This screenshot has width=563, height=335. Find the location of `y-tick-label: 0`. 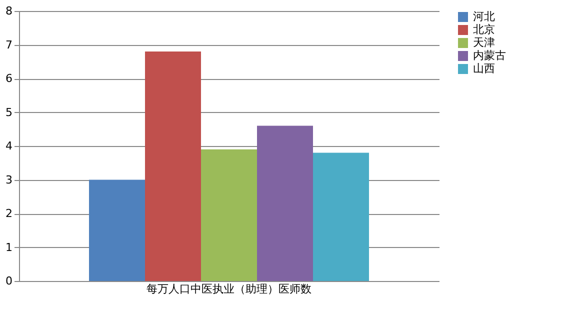

y-tick-label: 0 is located at coordinates (9, 281).